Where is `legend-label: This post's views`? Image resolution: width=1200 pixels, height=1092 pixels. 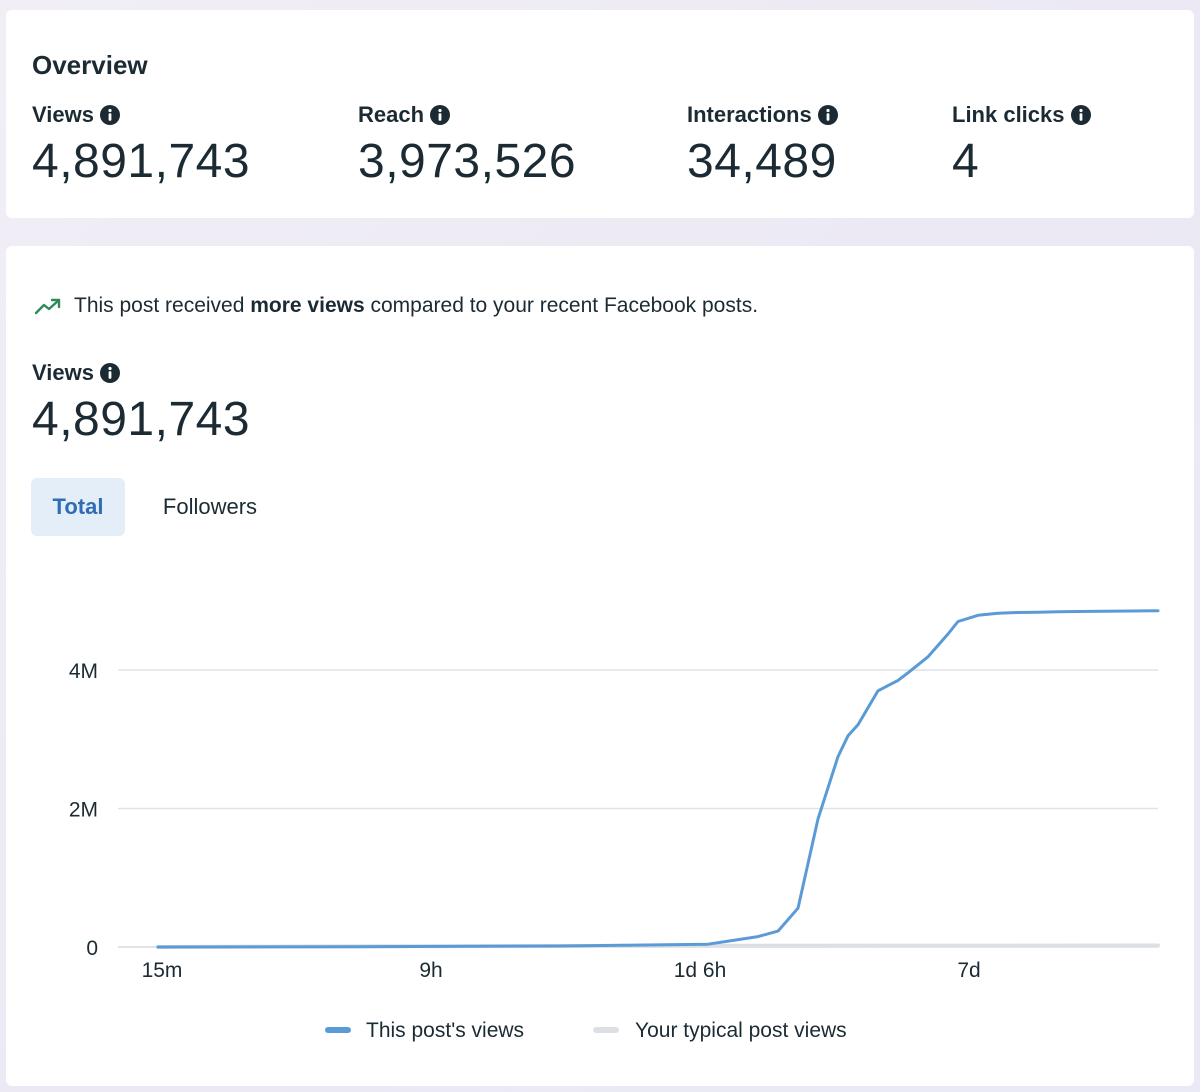
legend-label: This post's views is located at coordinates (445, 1030).